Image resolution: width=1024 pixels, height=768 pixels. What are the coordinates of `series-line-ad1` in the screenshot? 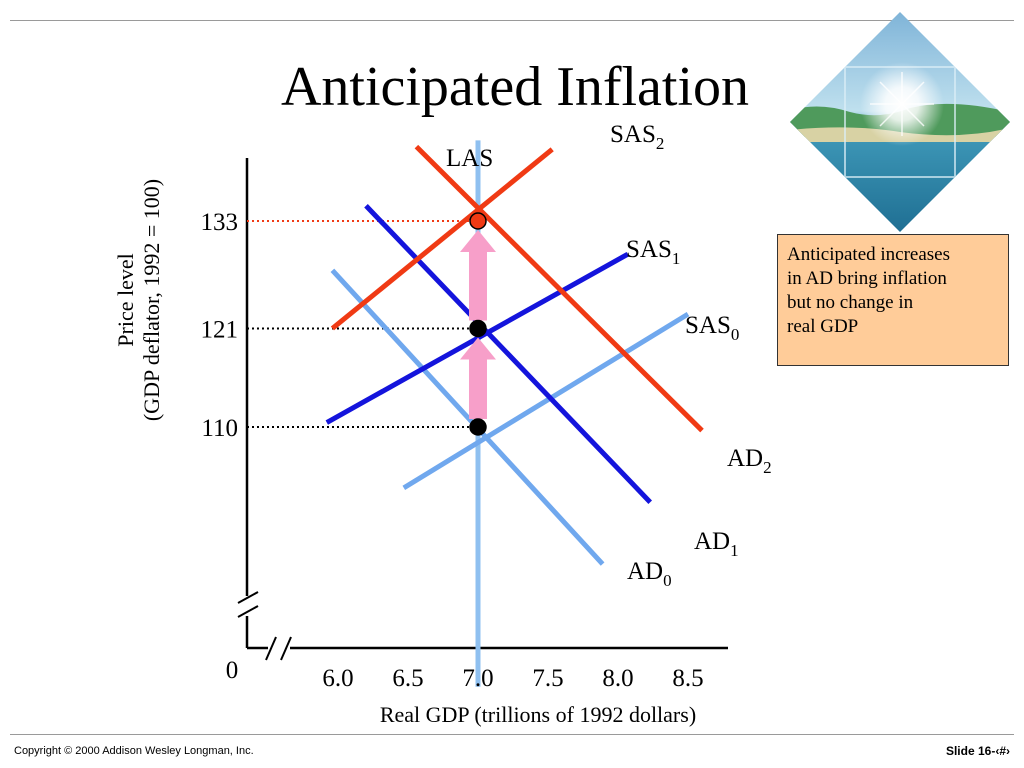 It's located at (508, 354).